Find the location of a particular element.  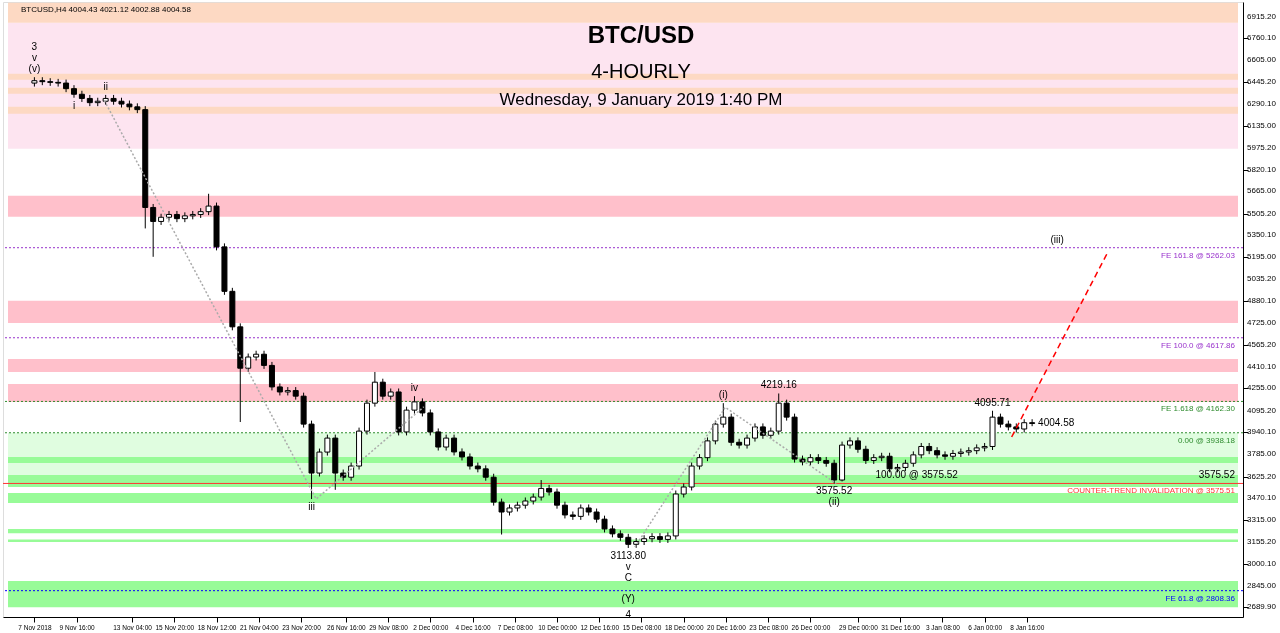

annotation: iv is located at coordinates (414, 388).